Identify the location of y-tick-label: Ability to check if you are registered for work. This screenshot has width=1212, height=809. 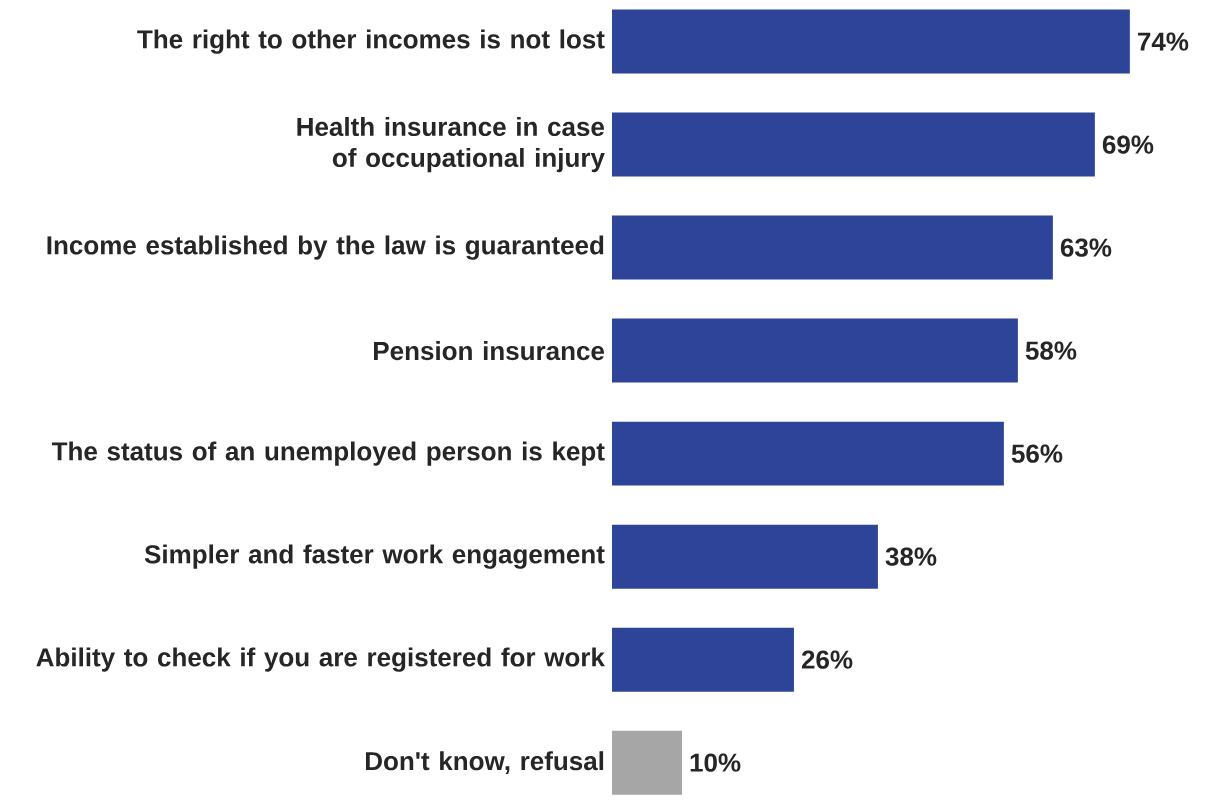
(320, 659).